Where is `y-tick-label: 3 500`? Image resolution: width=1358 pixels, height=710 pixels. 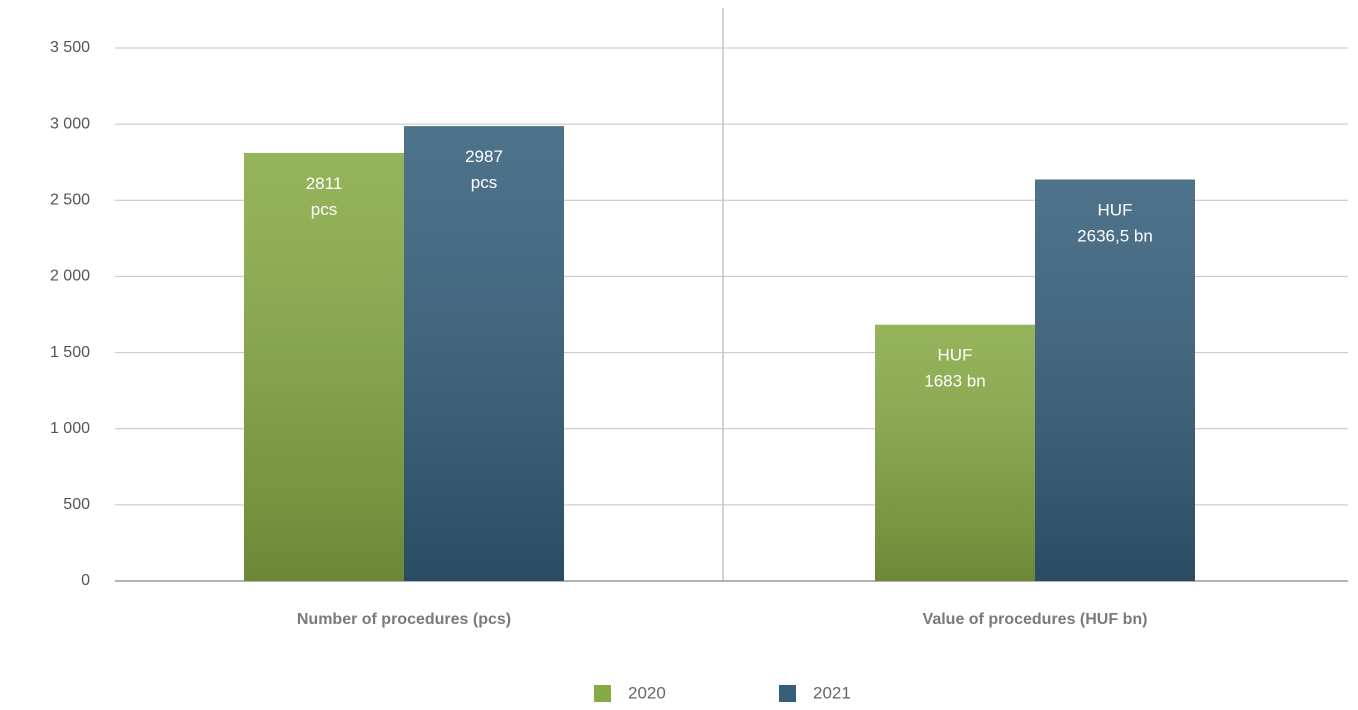
y-tick-label: 3 500 is located at coordinates (70, 47).